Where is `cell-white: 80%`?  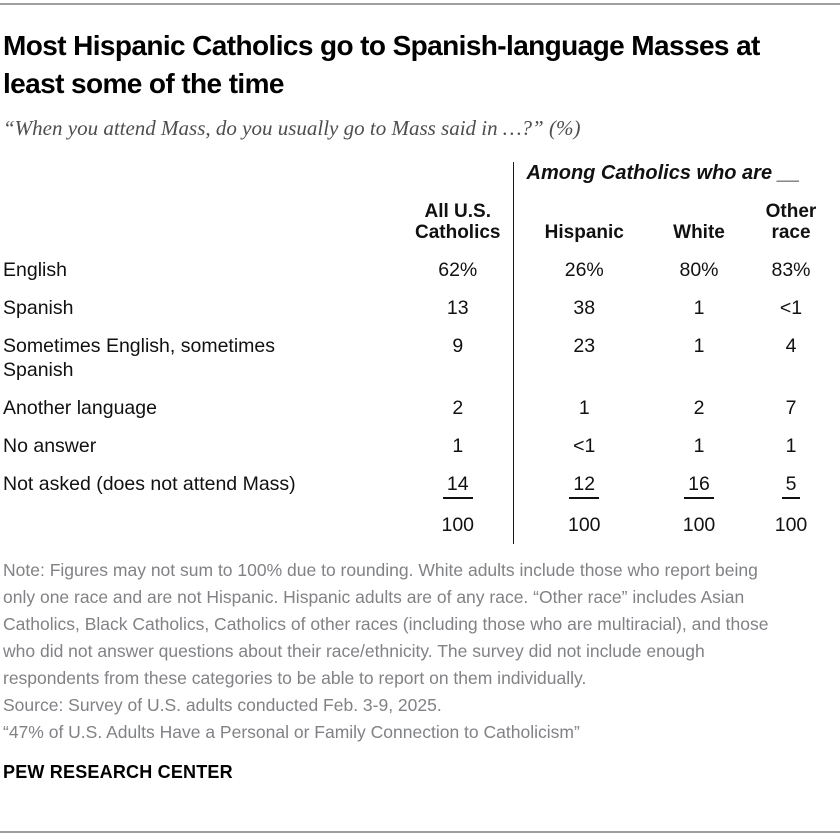 cell-white: 80% is located at coordinates (699, 270).